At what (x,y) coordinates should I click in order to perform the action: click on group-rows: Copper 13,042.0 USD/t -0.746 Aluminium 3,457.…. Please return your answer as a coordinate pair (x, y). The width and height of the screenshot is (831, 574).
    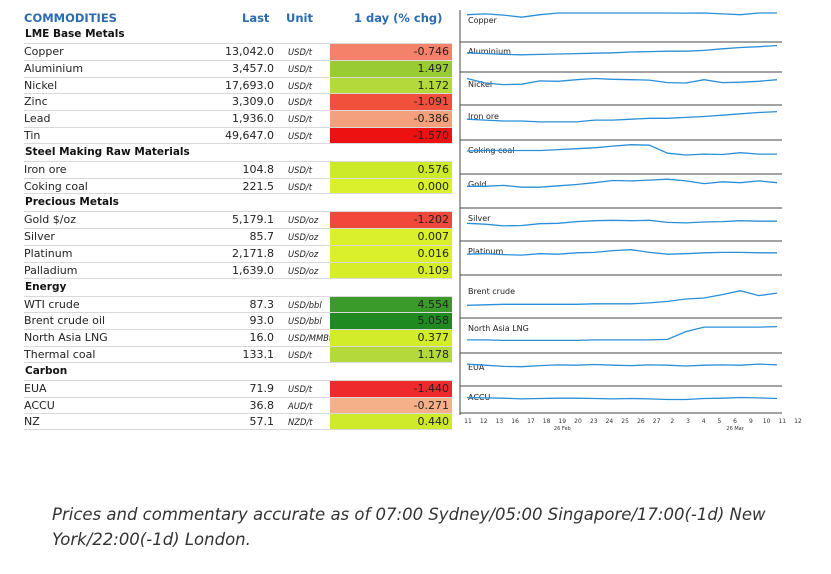
    Looking at the image, I should click on (238, 93).